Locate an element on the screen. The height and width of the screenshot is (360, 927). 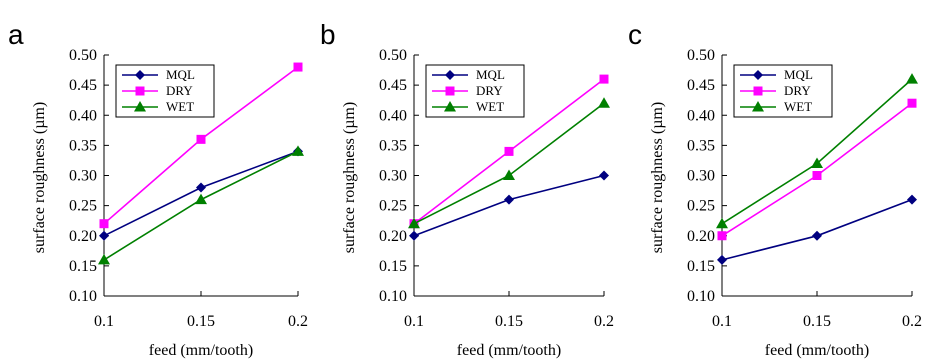
panel-label: a is located at coordinates (16, 34).